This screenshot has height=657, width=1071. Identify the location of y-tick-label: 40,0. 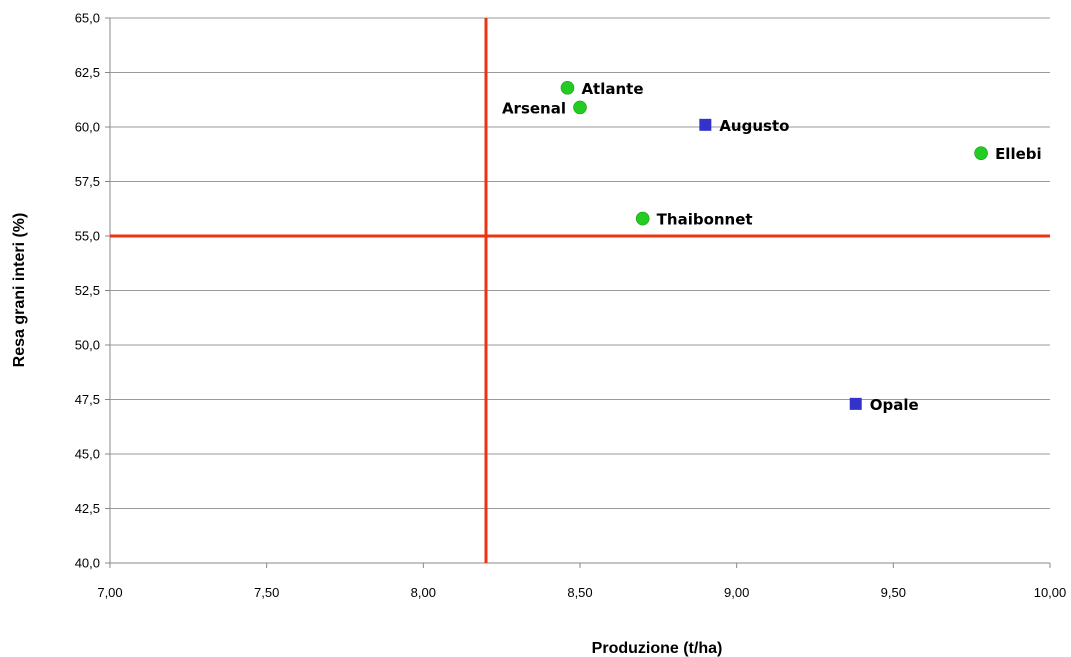
(87, 563).